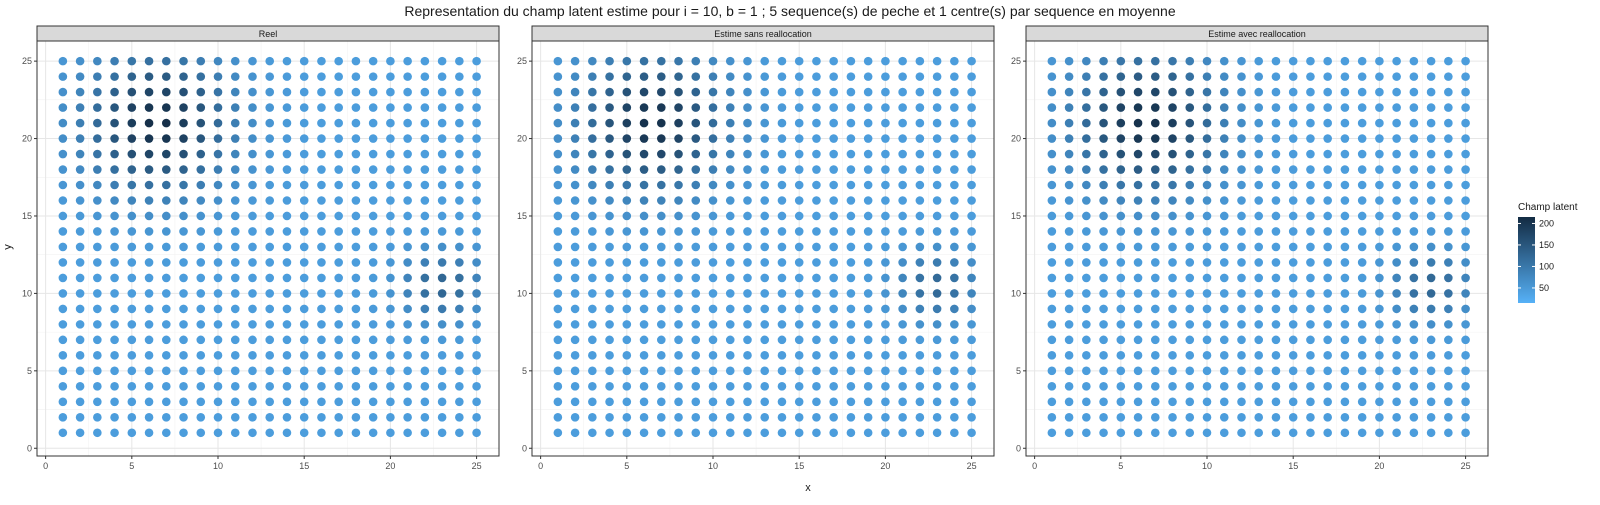 The width and height of the screenshot is (1600, 505). What do you see at coordinates (522, 61) in the screenshot?
I see `y-tick-label: 25` at bounding box center [522, 61].